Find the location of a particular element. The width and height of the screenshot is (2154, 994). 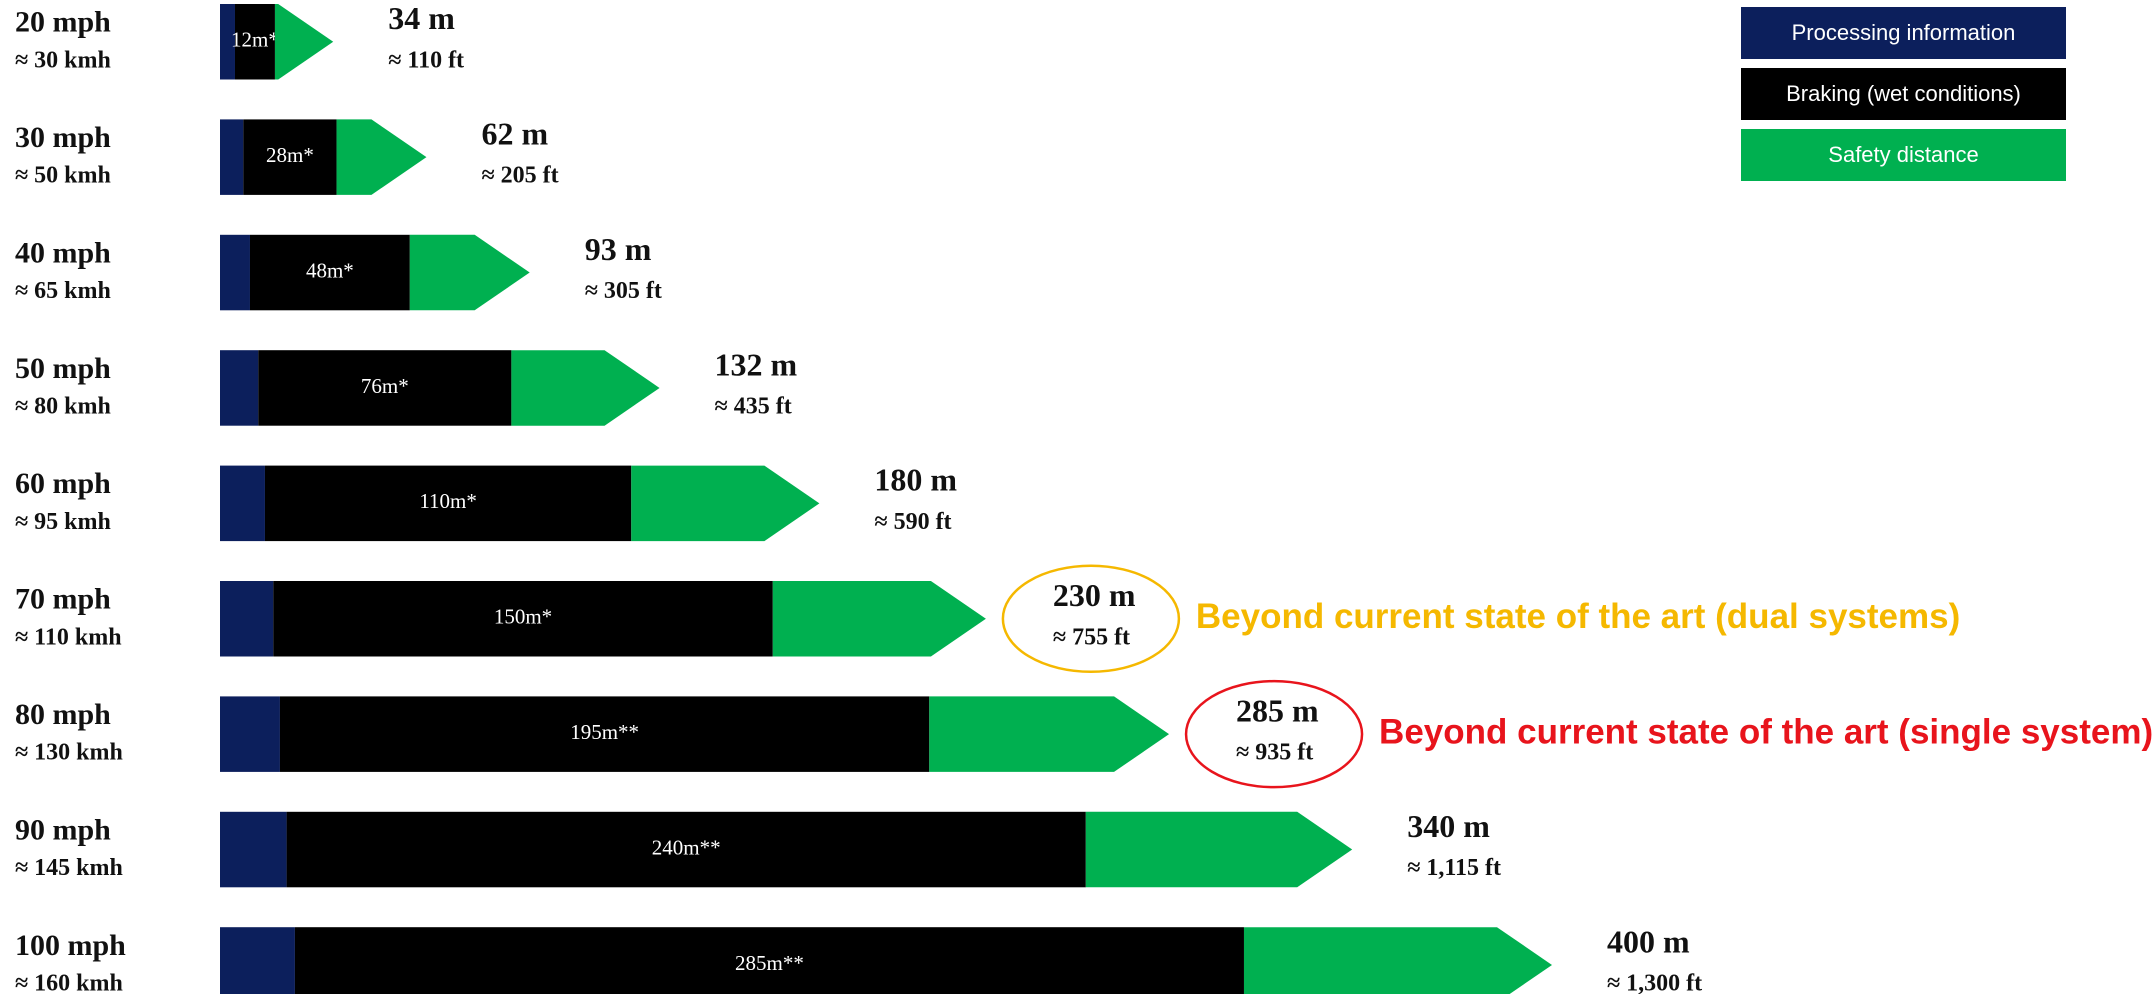

category-sublabel: ≈ 50 kmh is located at coordinates (63, 176).